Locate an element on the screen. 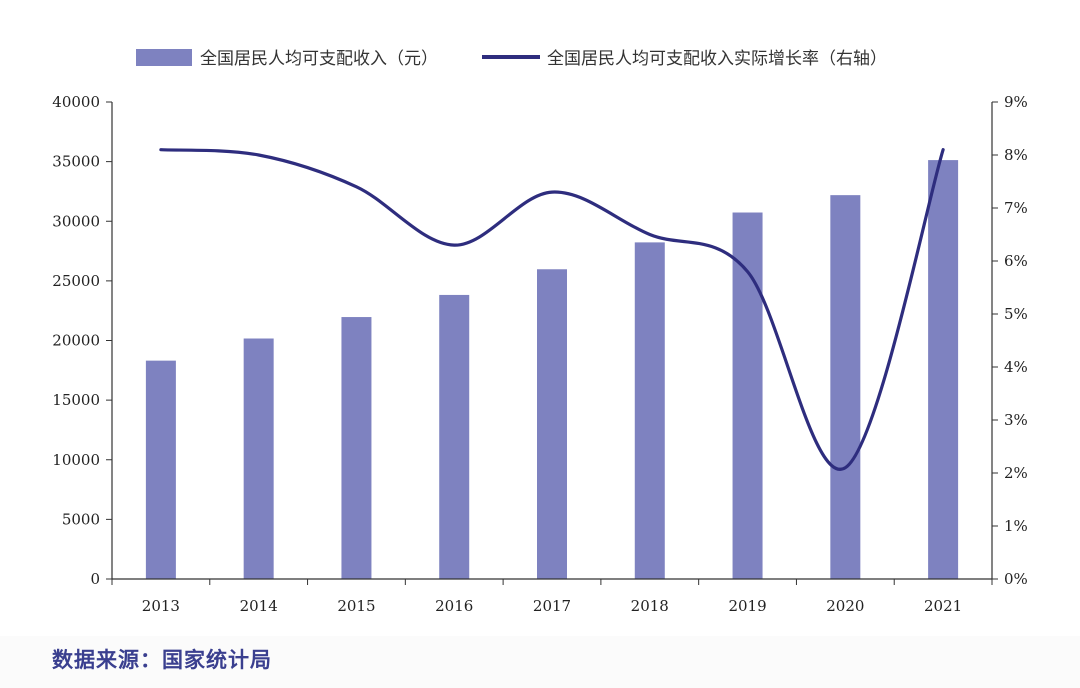 The width and height of the screenshot is (1080, 688). bar-2017 is located at coordinates (552, 424).